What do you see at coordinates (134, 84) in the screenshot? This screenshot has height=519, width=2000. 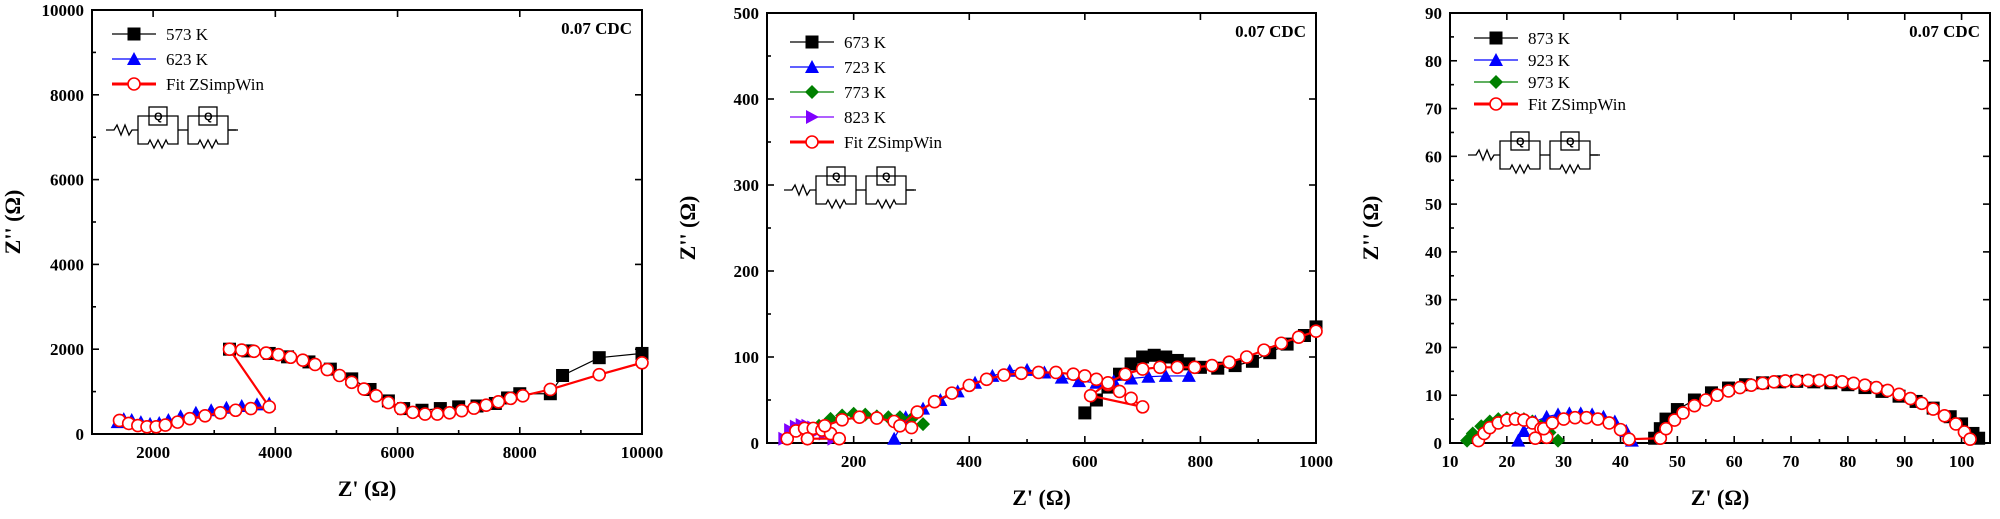 I see `legend-marker-open-circle` at bounding box center [134, 84].